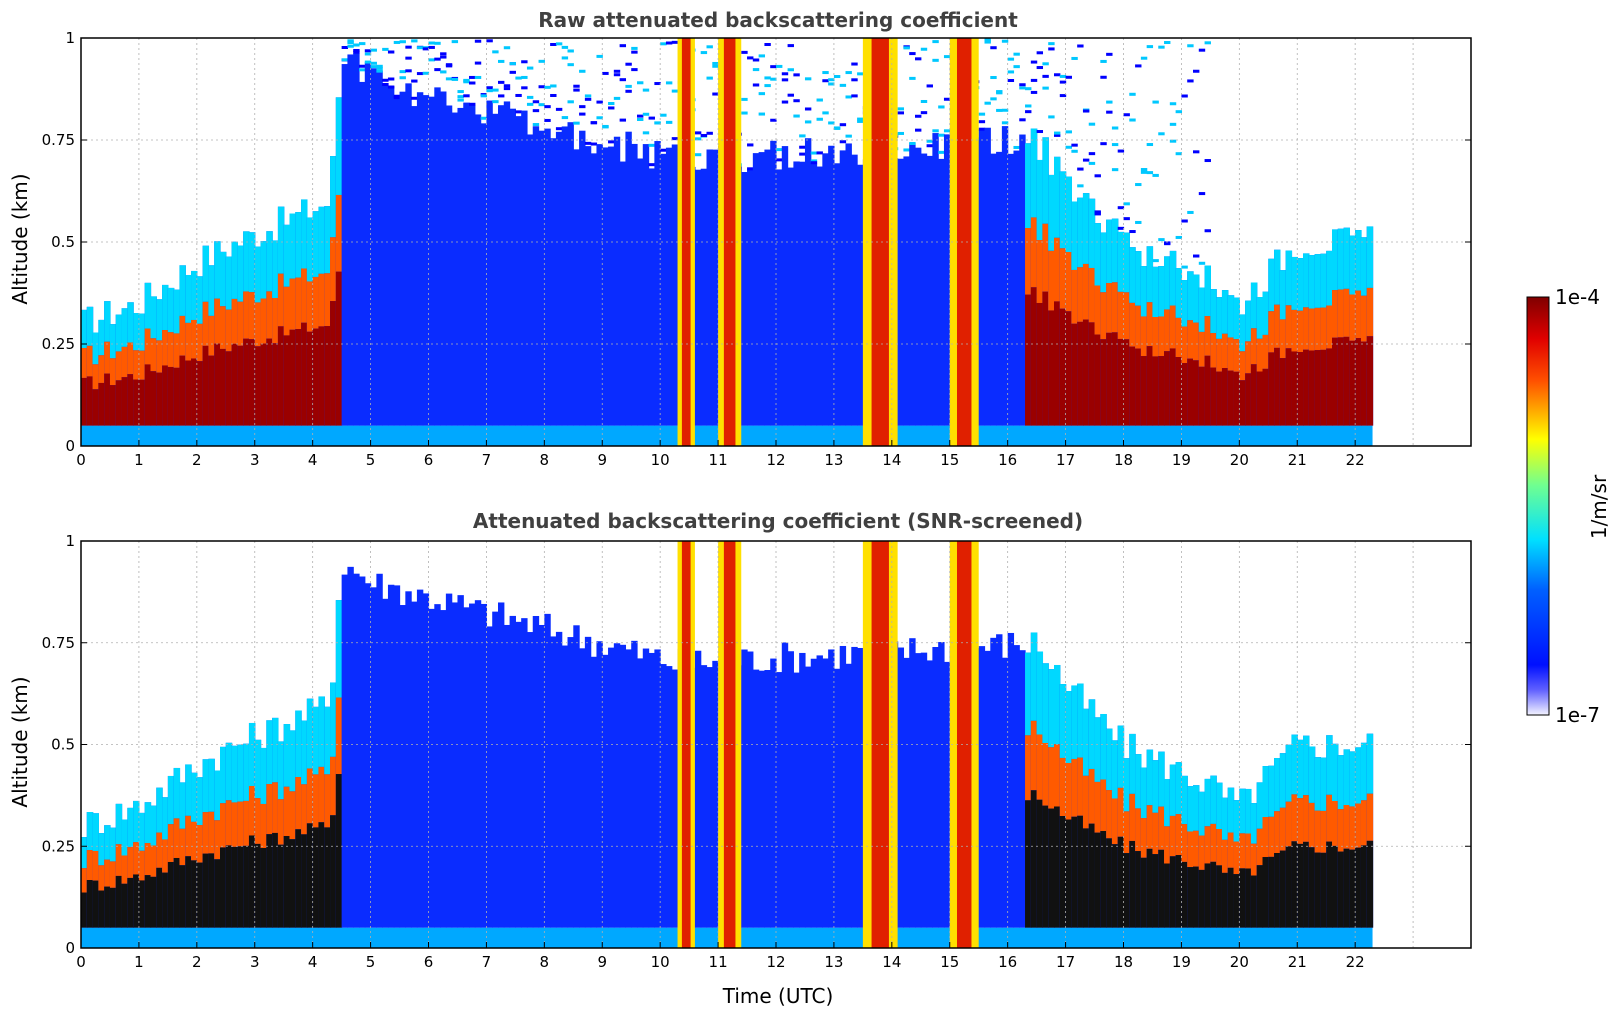  Describe the element at coordinates (833, 460) in the screenshot. I see `x-tick-label: 13` at that location.